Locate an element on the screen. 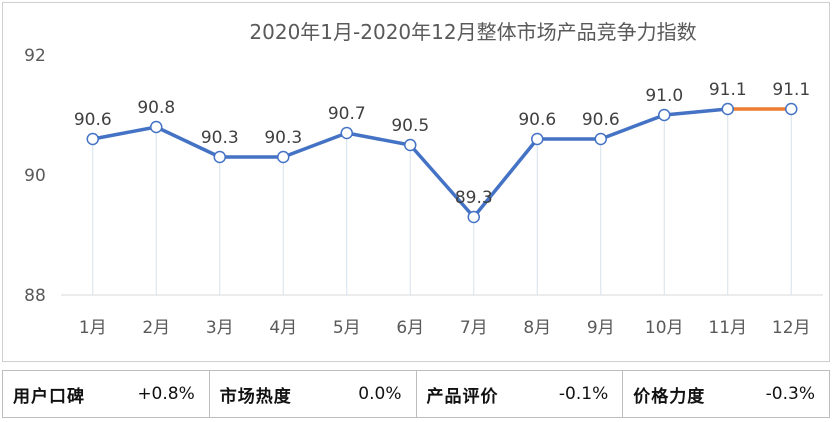  x-tick-label: 8月 is located at coordinates (537, 328).